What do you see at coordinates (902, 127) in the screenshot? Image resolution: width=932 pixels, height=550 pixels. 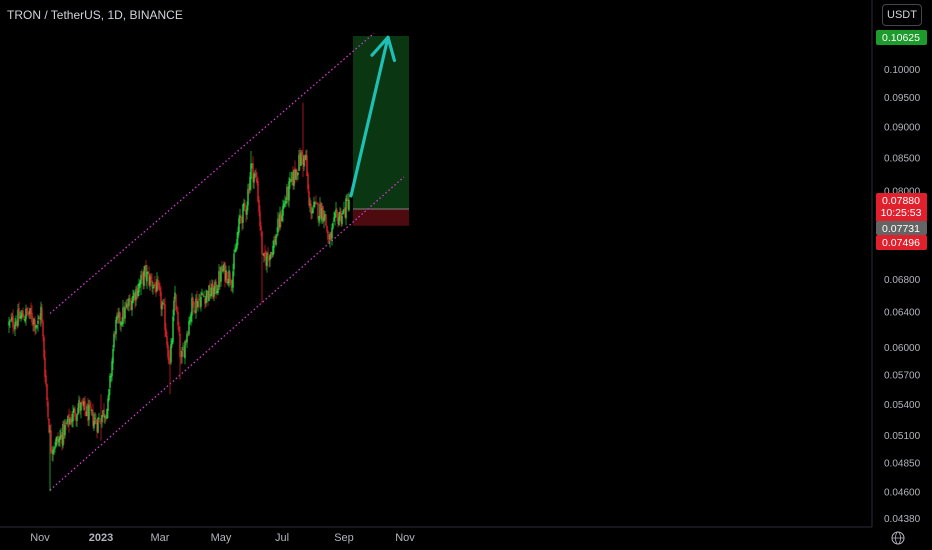 I see `price-tick-label: 0.09000` at bounding box center [902, 127].